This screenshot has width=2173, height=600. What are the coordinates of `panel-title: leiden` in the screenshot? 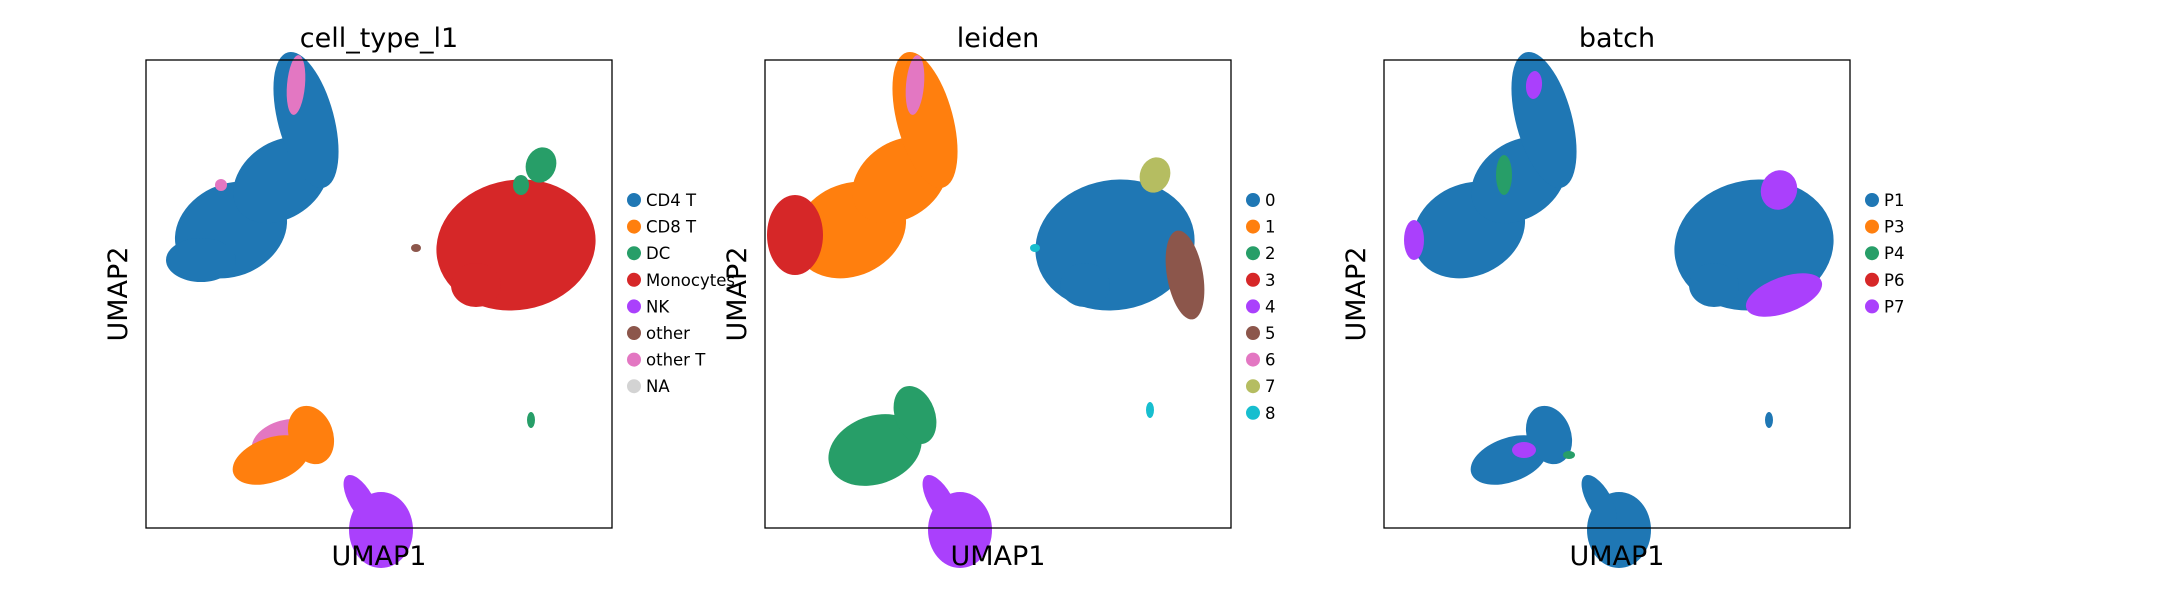 It's located at (998, 38).